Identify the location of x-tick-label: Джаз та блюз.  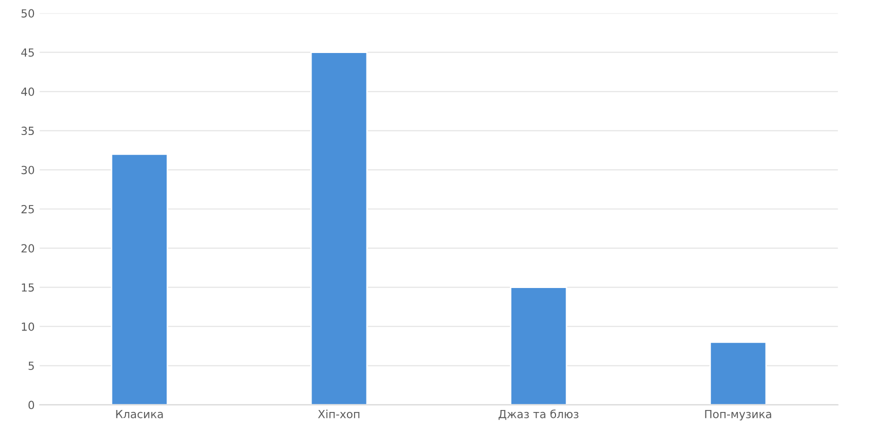
(538, 414).